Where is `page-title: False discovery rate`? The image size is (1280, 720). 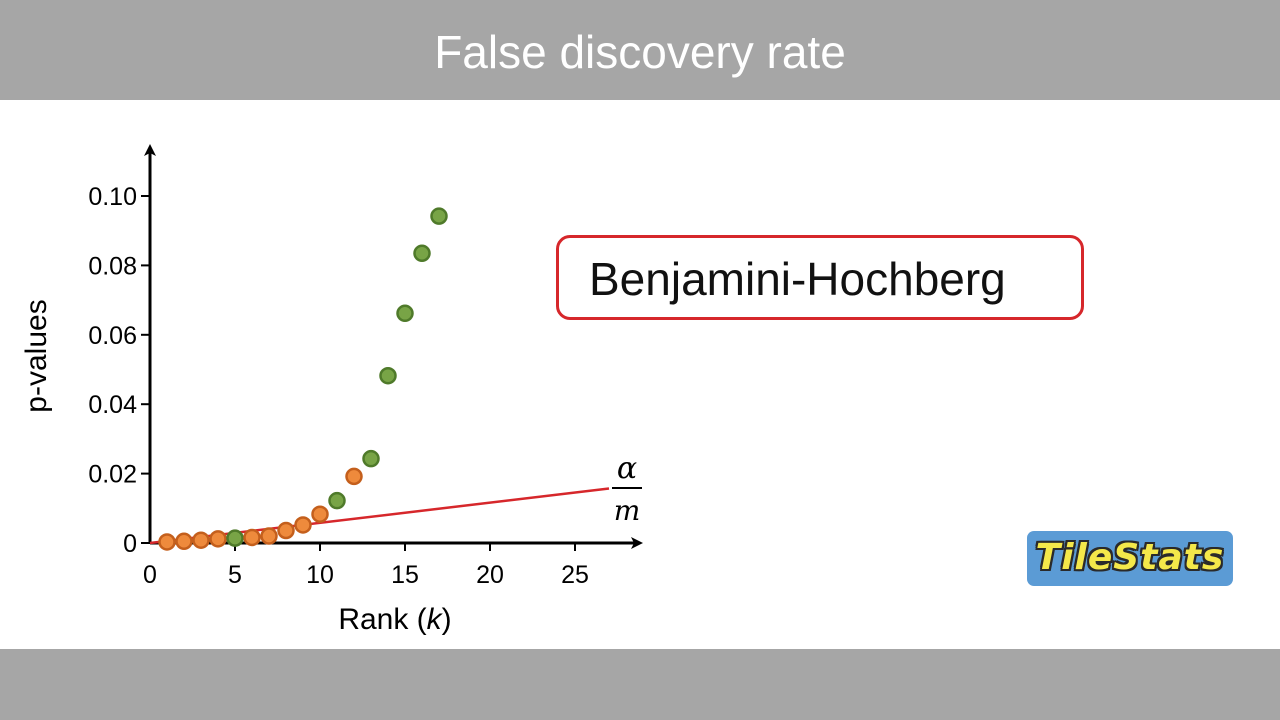 page-title: False discovery rate is located at coordinates (640, 52).